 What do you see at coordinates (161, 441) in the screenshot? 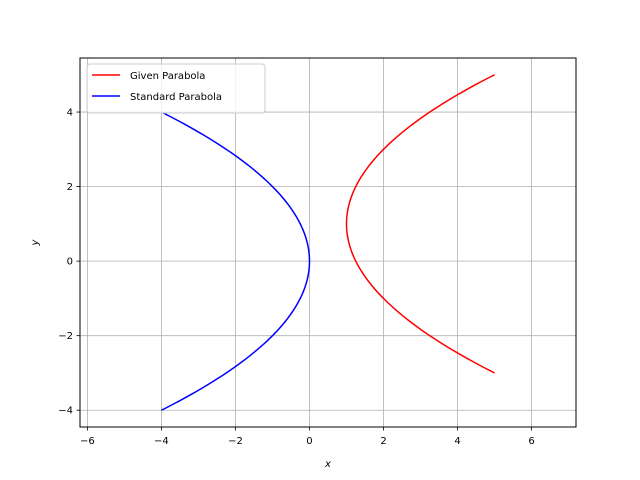
I see `x-tick-label: −4` at bounding box center [161, 441].